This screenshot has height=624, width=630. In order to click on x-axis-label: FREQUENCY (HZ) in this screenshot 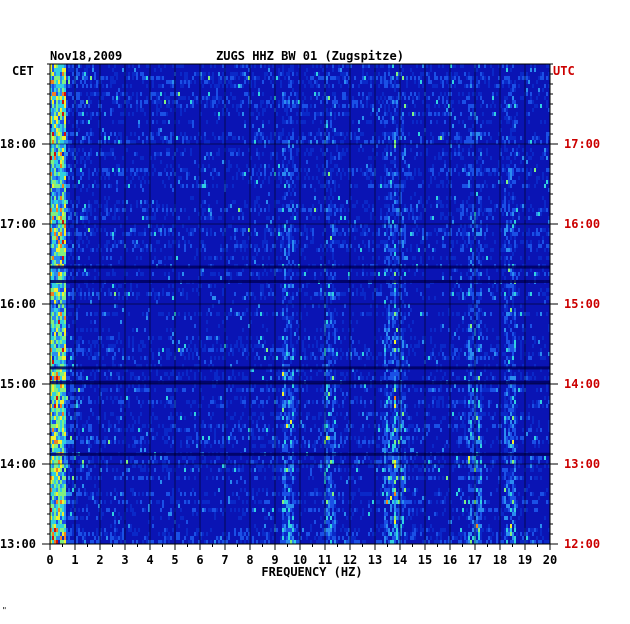, I will do `click(311, 572)`.